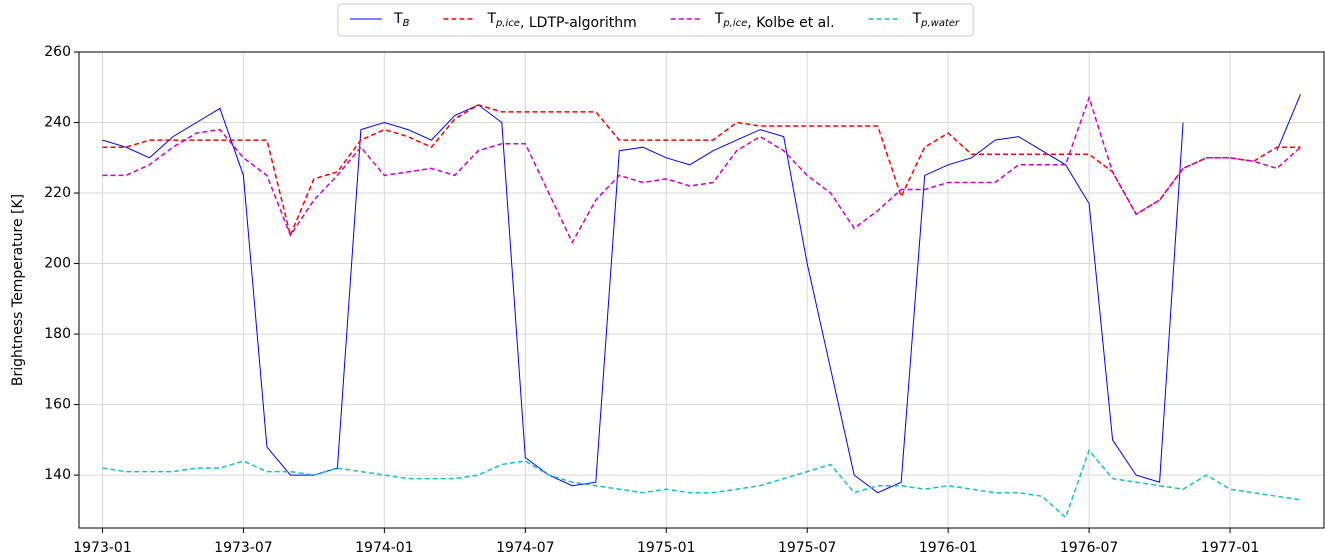  Describe the element at coordinates (57, 193) in the screenshot. I see `y-tick-label: 220` at that location.